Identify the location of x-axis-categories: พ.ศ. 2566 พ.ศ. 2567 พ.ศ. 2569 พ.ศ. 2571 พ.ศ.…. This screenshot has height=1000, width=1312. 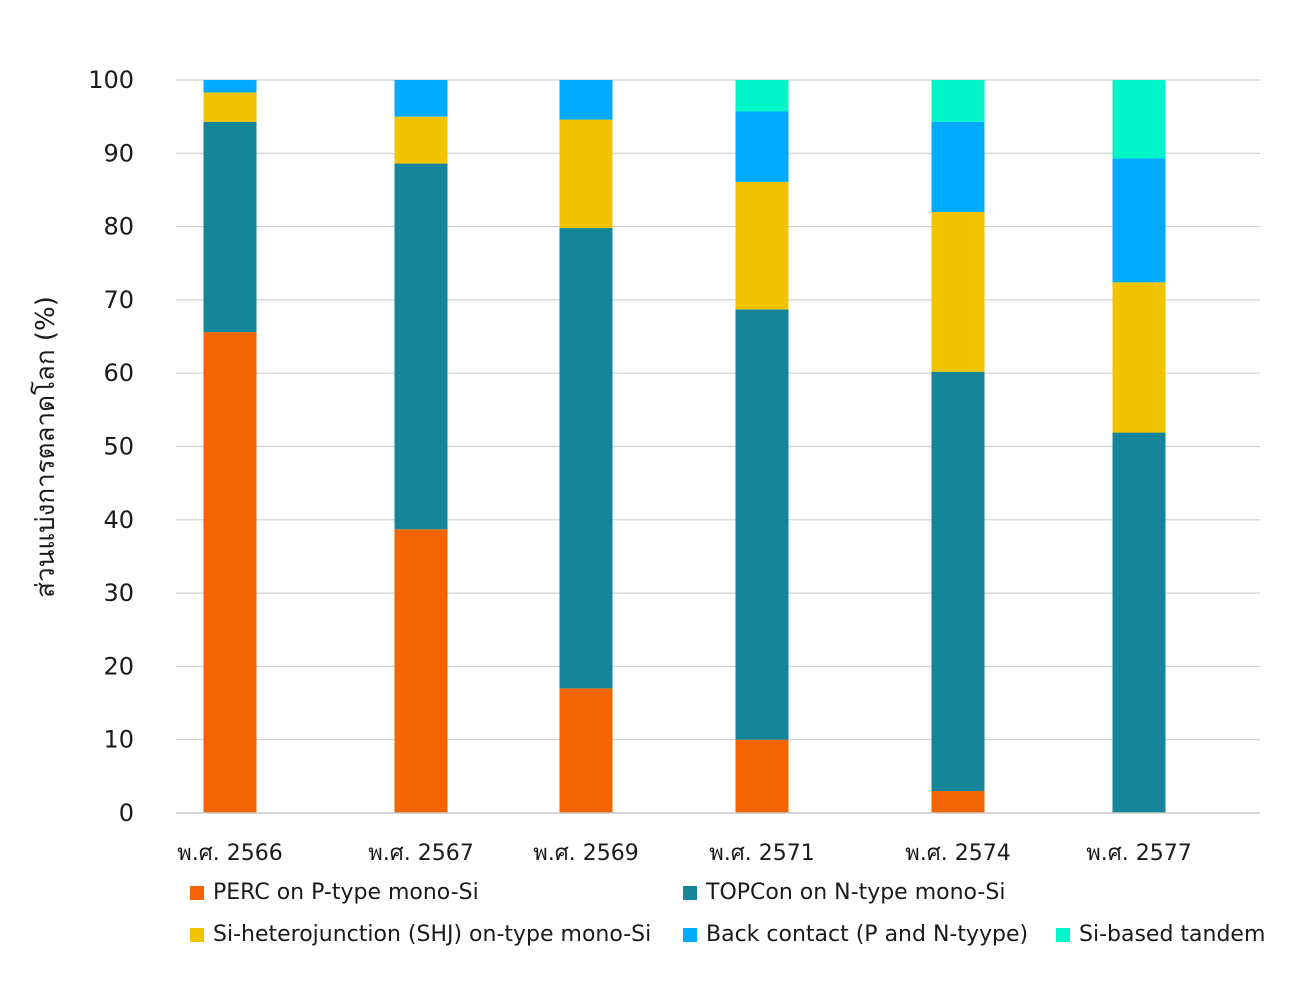
(684, 853).